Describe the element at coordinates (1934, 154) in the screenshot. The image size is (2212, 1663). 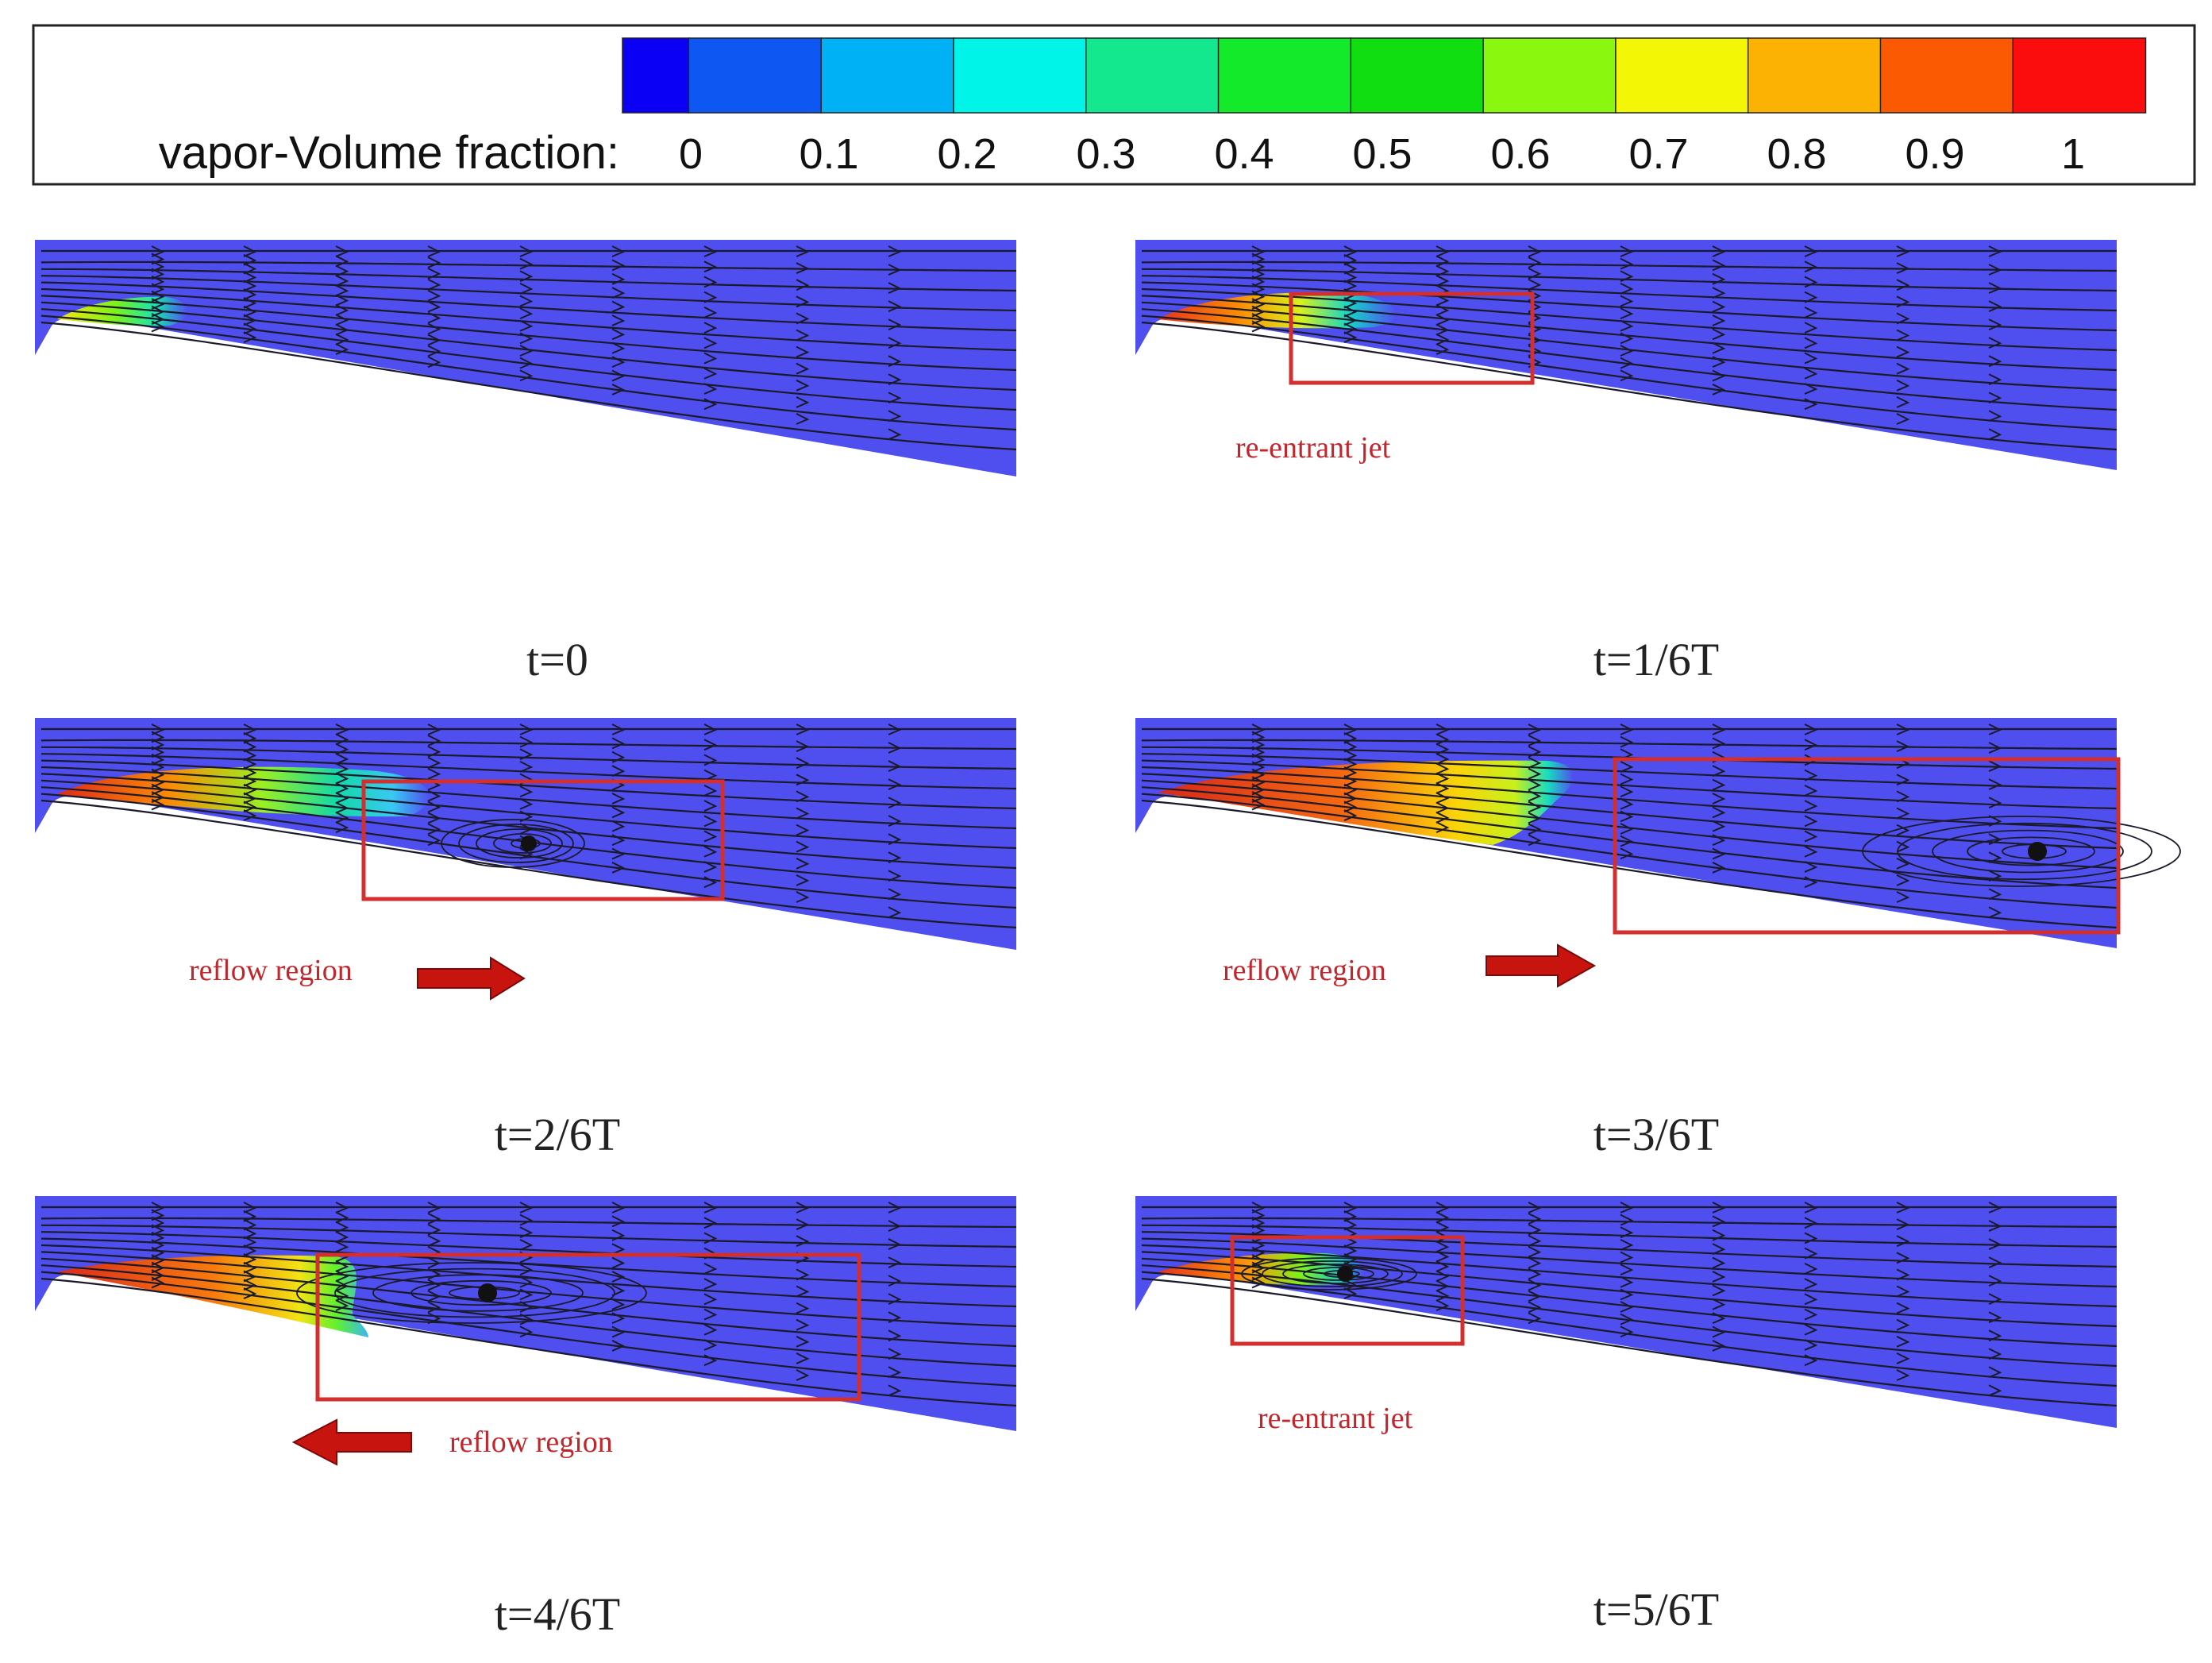
I see `legend-tick-9: 0.9` at that location.